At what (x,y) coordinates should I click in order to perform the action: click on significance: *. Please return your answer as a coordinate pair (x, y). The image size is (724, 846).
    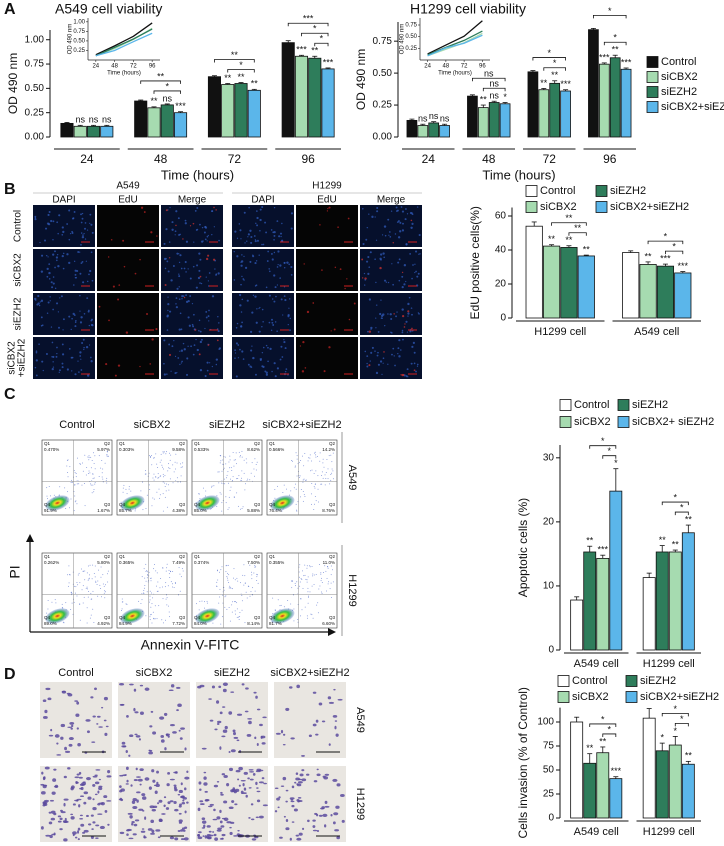
    Looking at the image, I should click on (505, 97).